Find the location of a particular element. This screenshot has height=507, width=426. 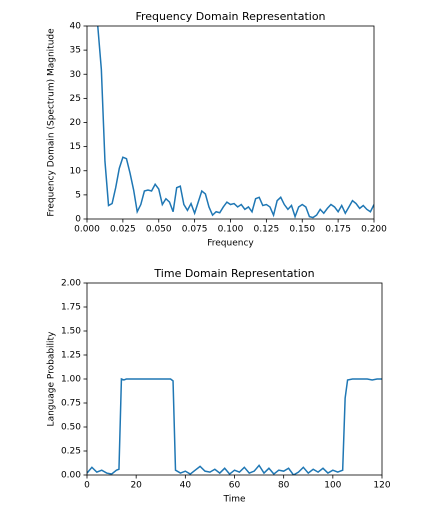

x-tick-label: 120 is located at coordinates (381, 486).